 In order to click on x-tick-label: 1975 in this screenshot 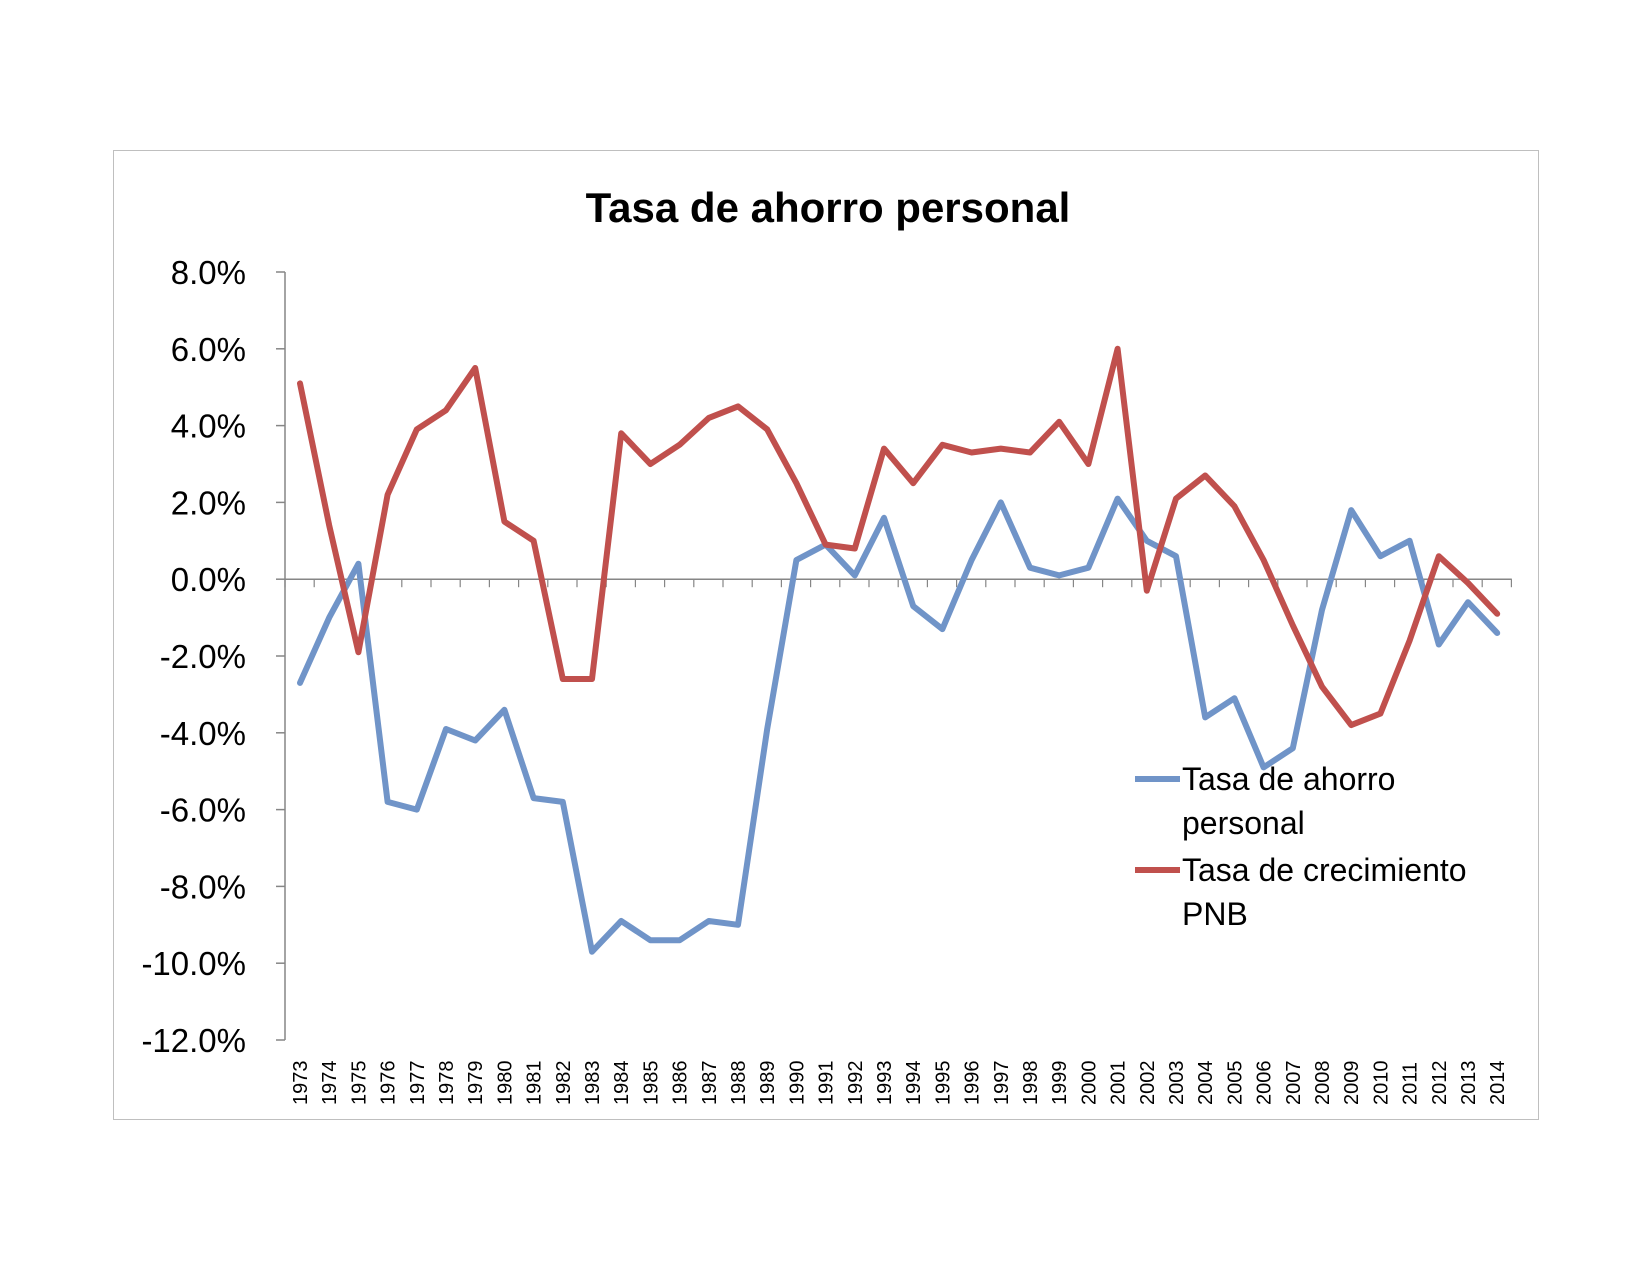, I will do `click(359, 1083)`.